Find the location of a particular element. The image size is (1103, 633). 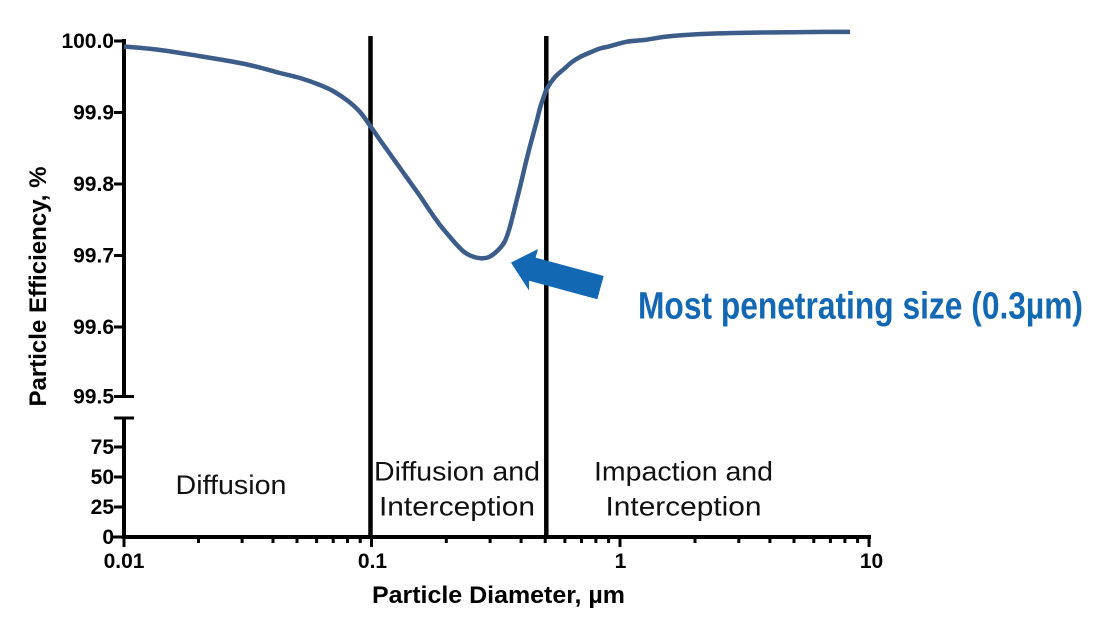

svg-text: Particle Diameter, µm is located at coordinates (498, 595).